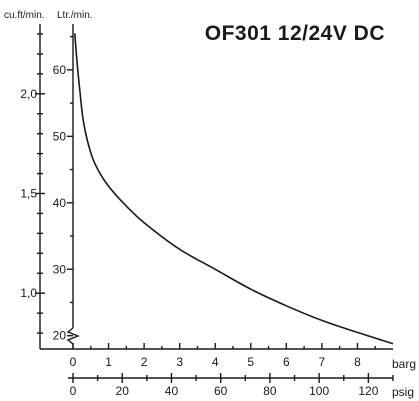 The height and width of the screenshot is (401, 419). Describe the element at coordinates (179, 362) in the screenshot. I see `bar-tick-label: 3` at that location.